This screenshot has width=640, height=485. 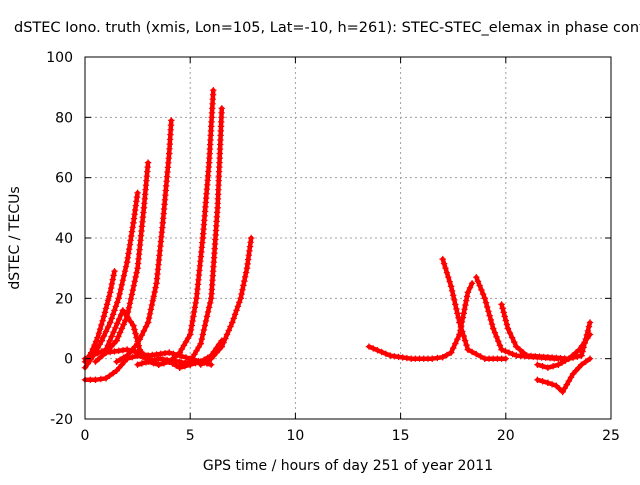 What do you see at coordinates (64, 118) in the screenshot?
I see `y-tick-label: 80` at bounding box center [64, 118].